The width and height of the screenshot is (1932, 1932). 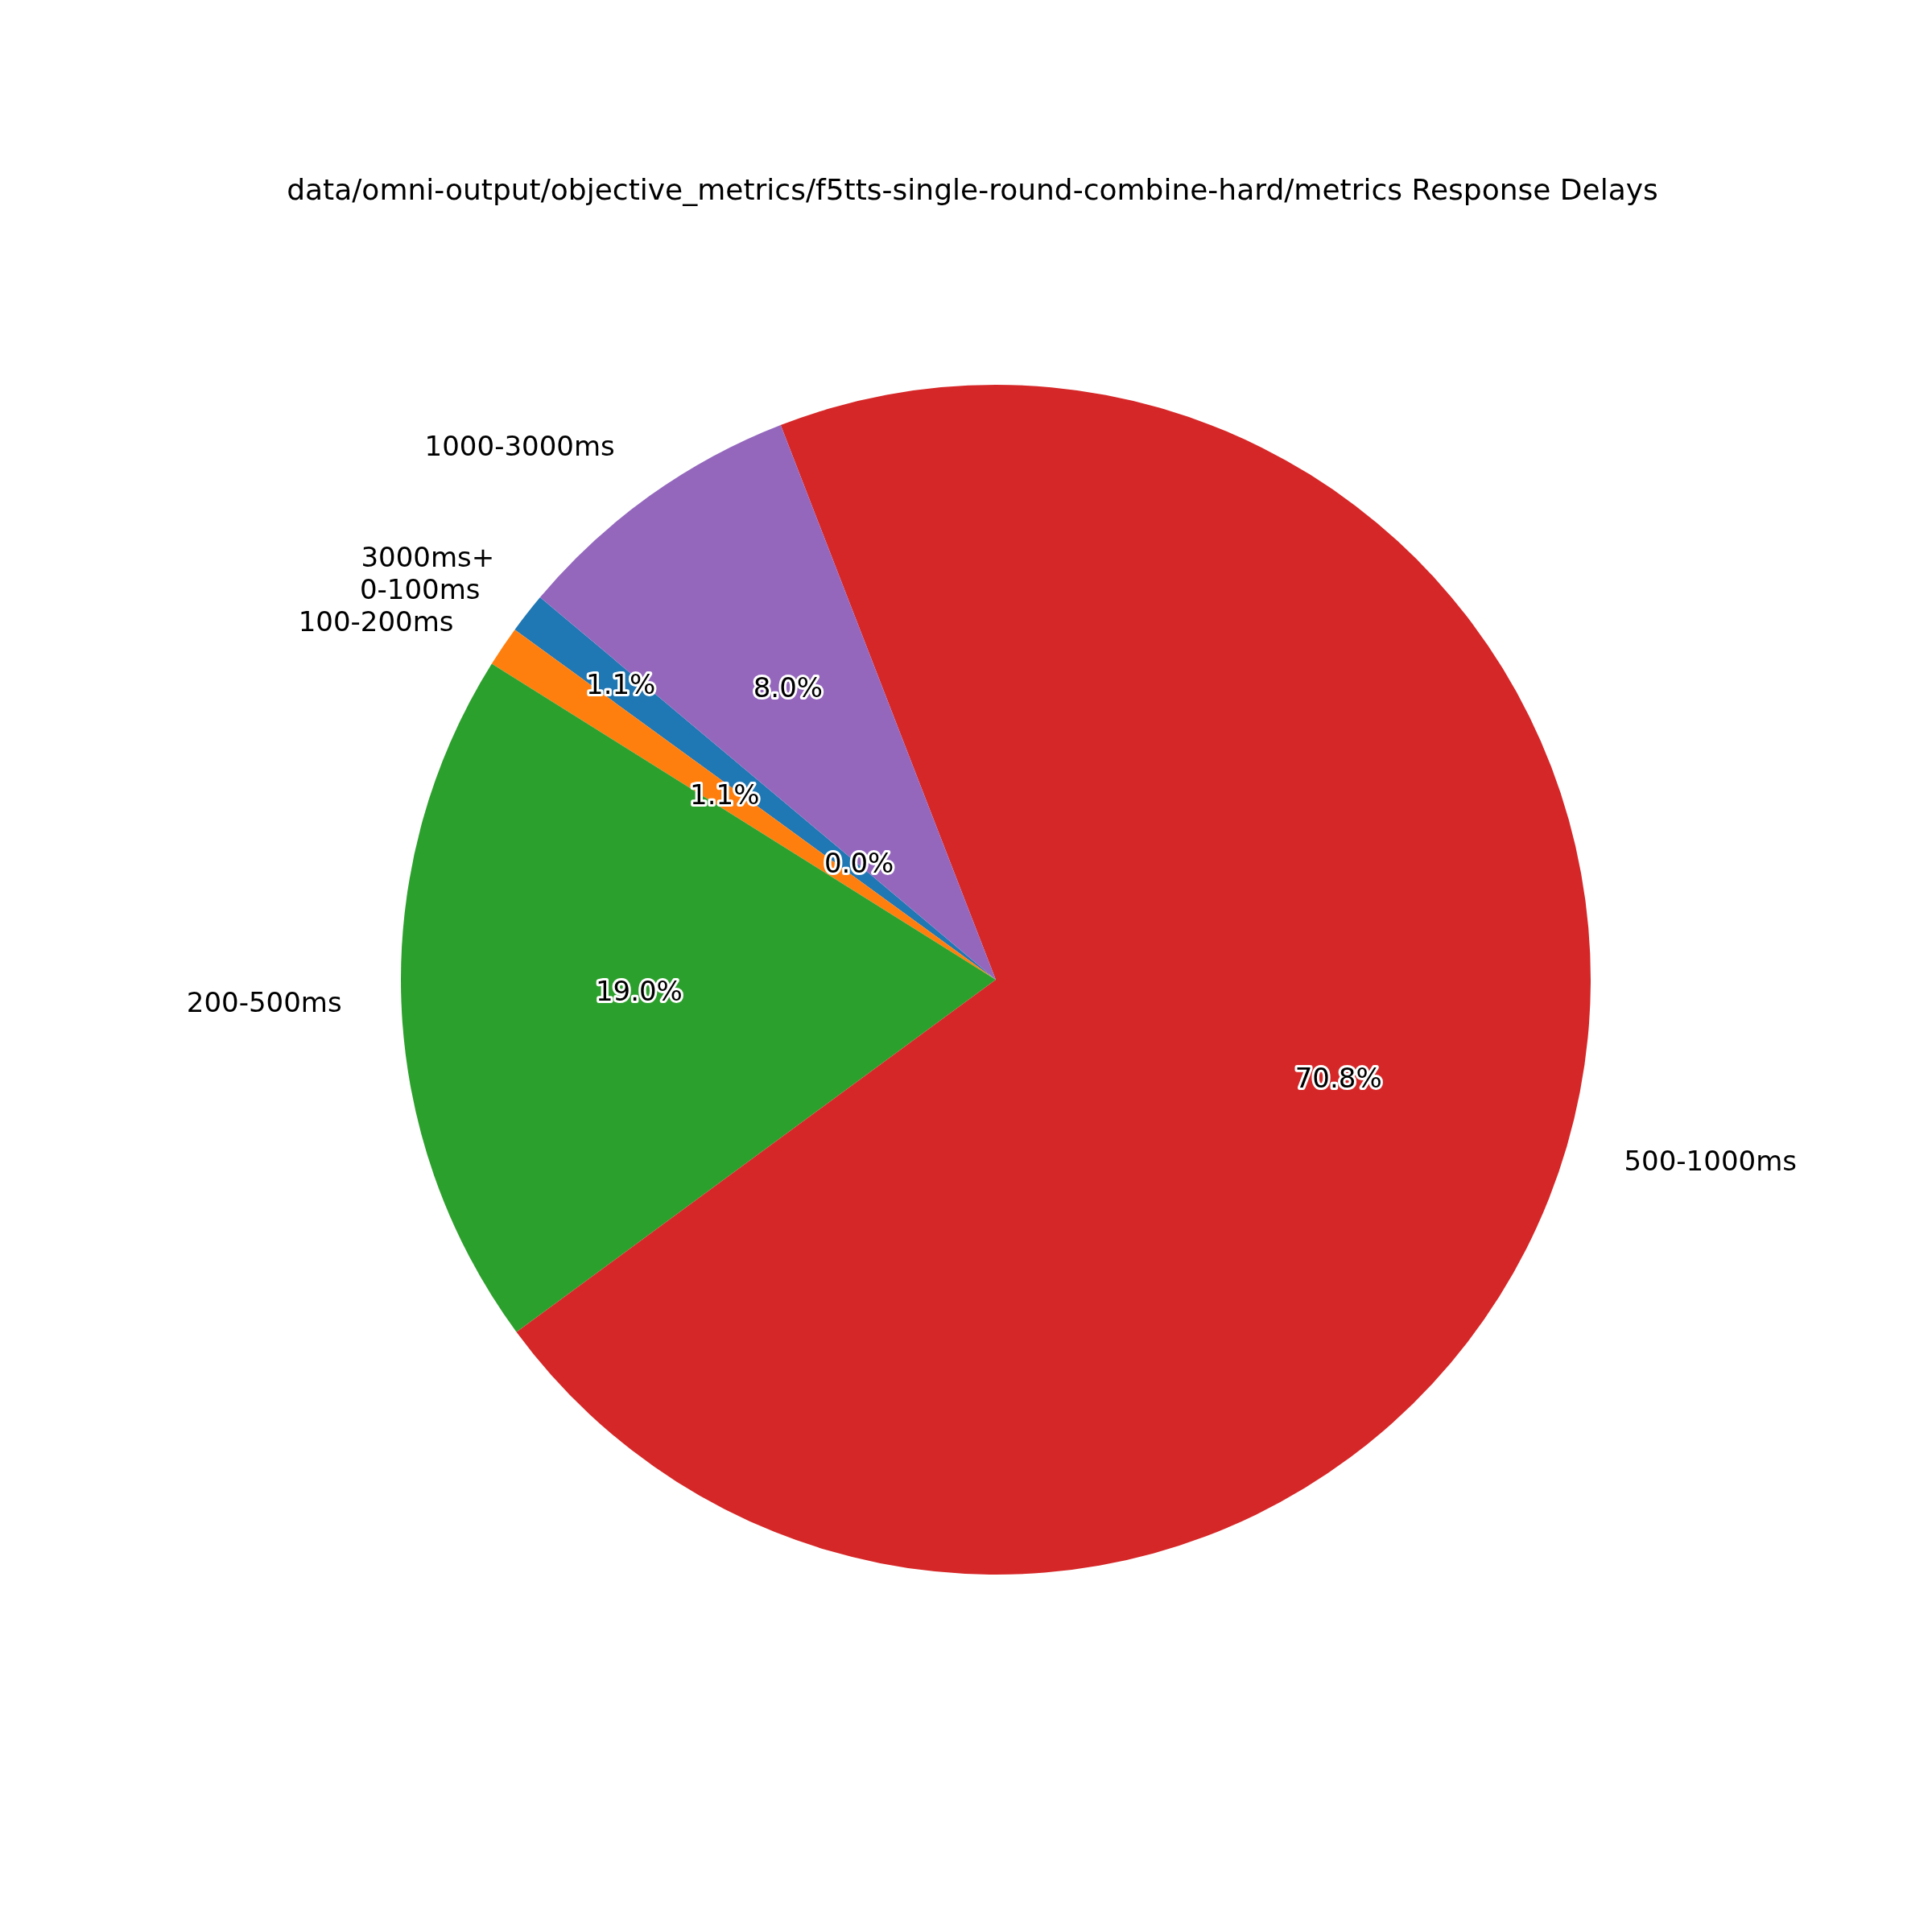 What do you see at coordinates (639, 990) in the screenshot?
I see `data-label: 19.0%` at bounding box center [639, 990].